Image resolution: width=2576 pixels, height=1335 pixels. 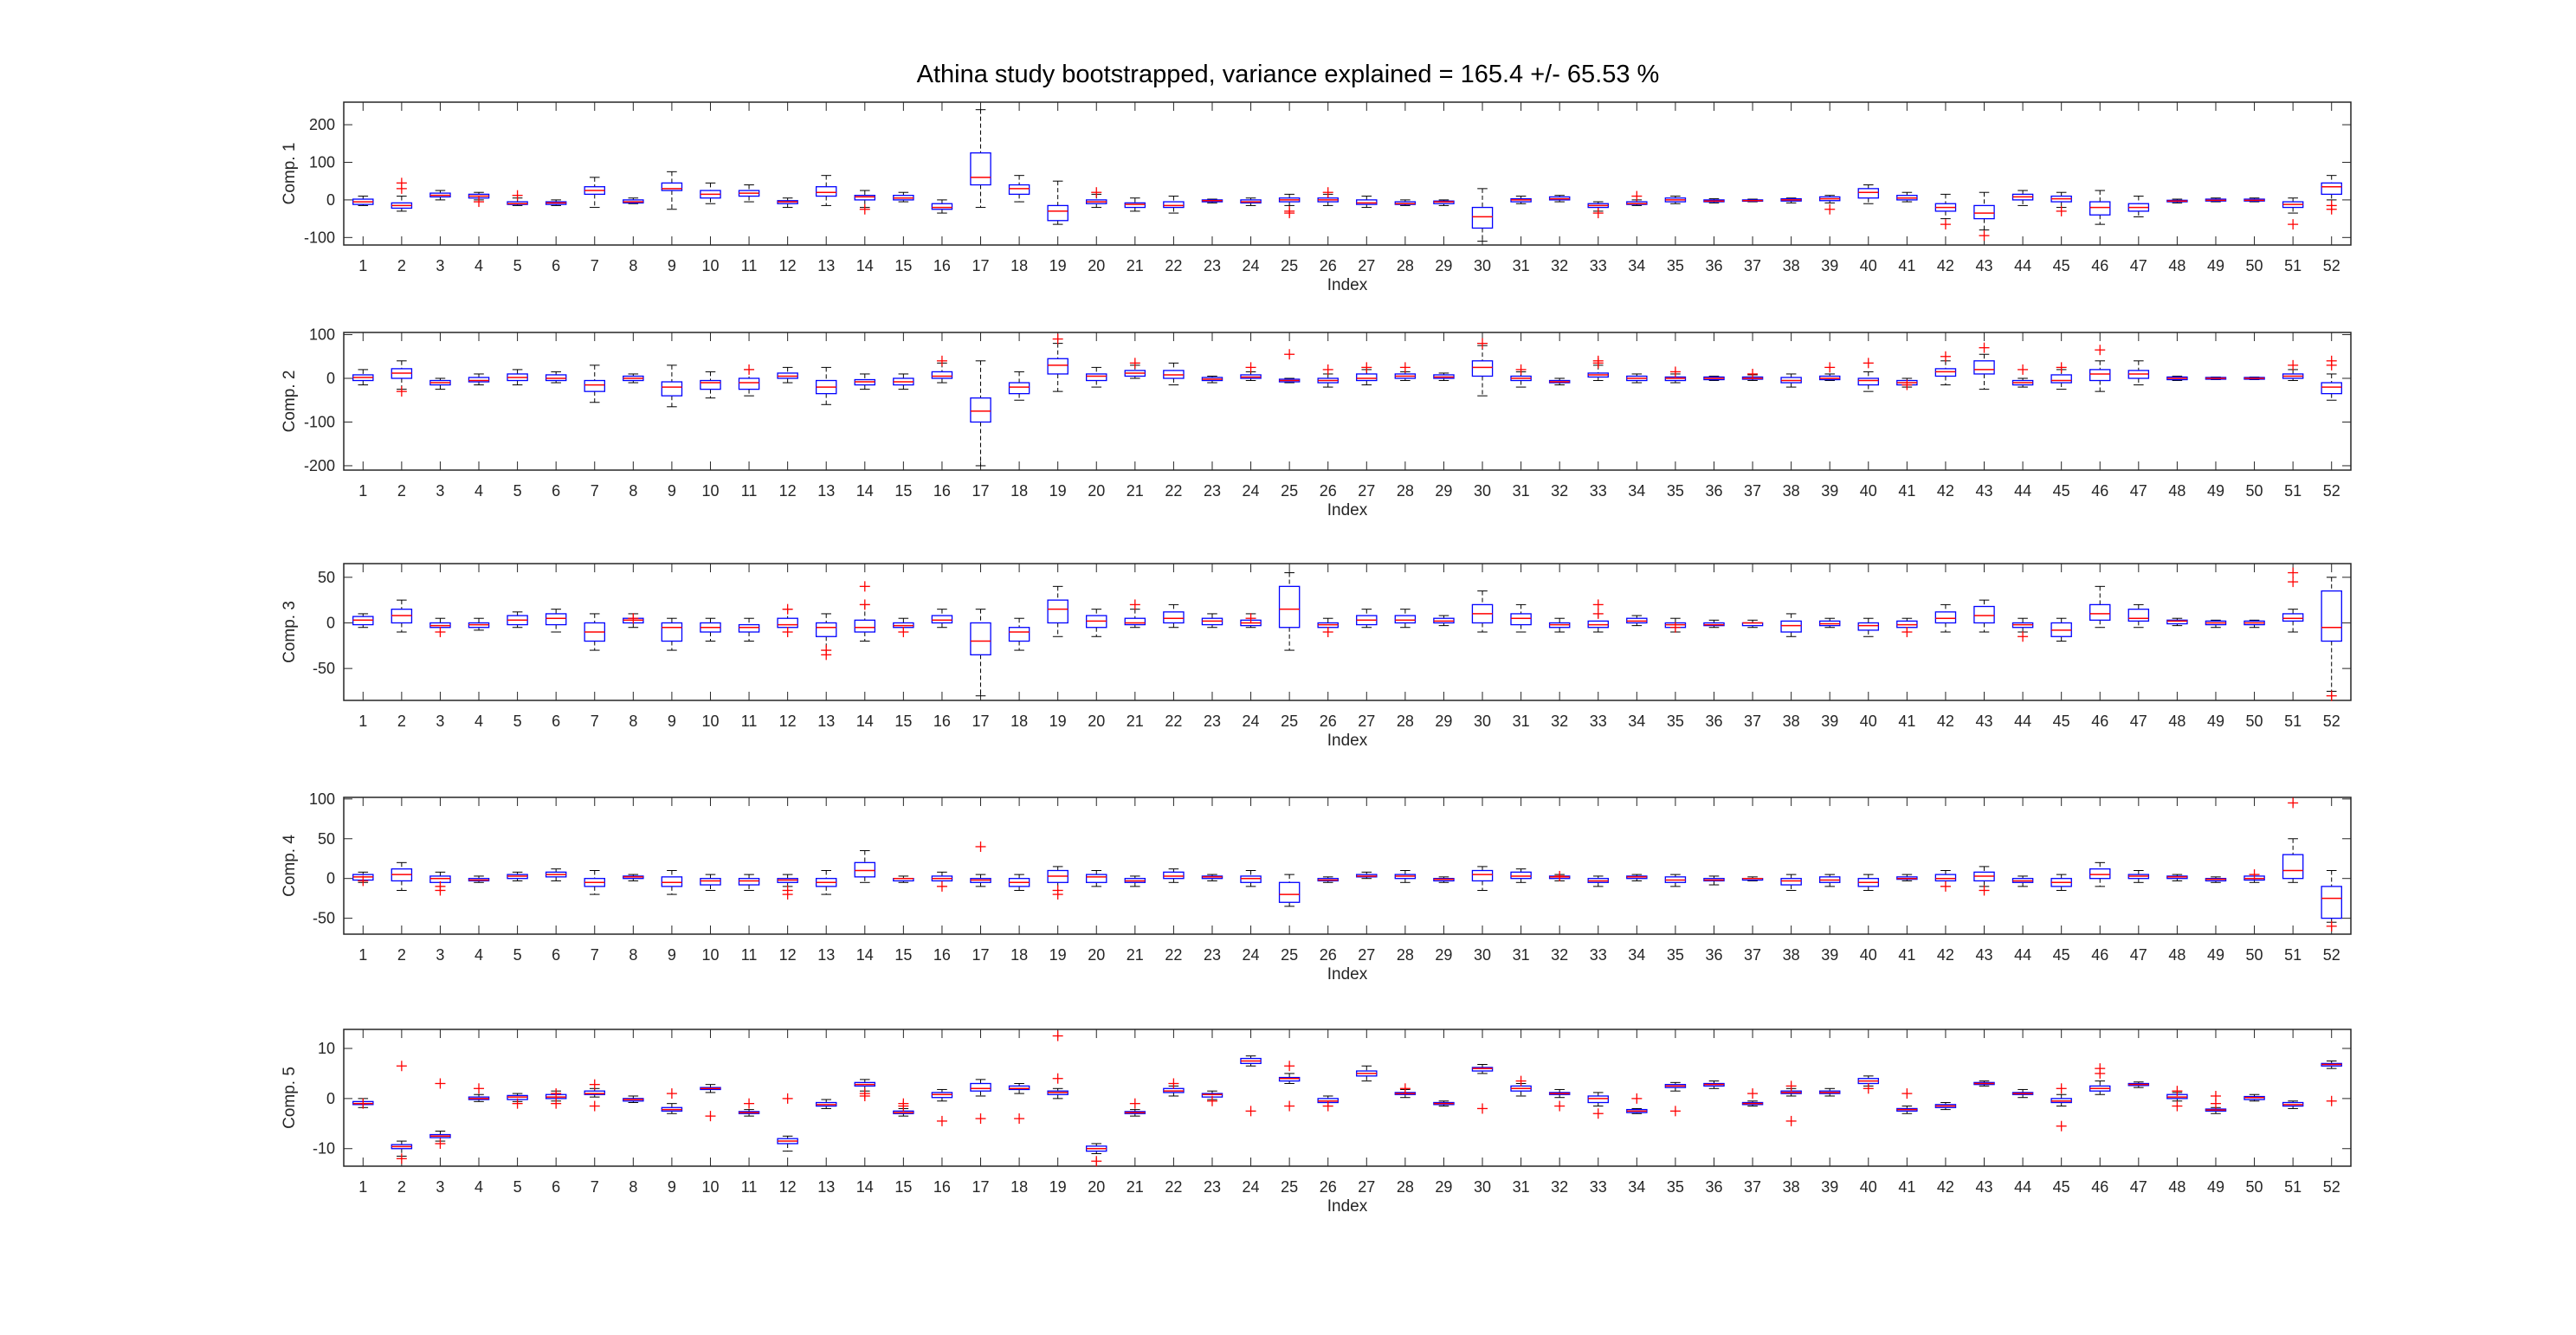 I want to click on x-tick-label: 49, so click(x=2215, y=1187).